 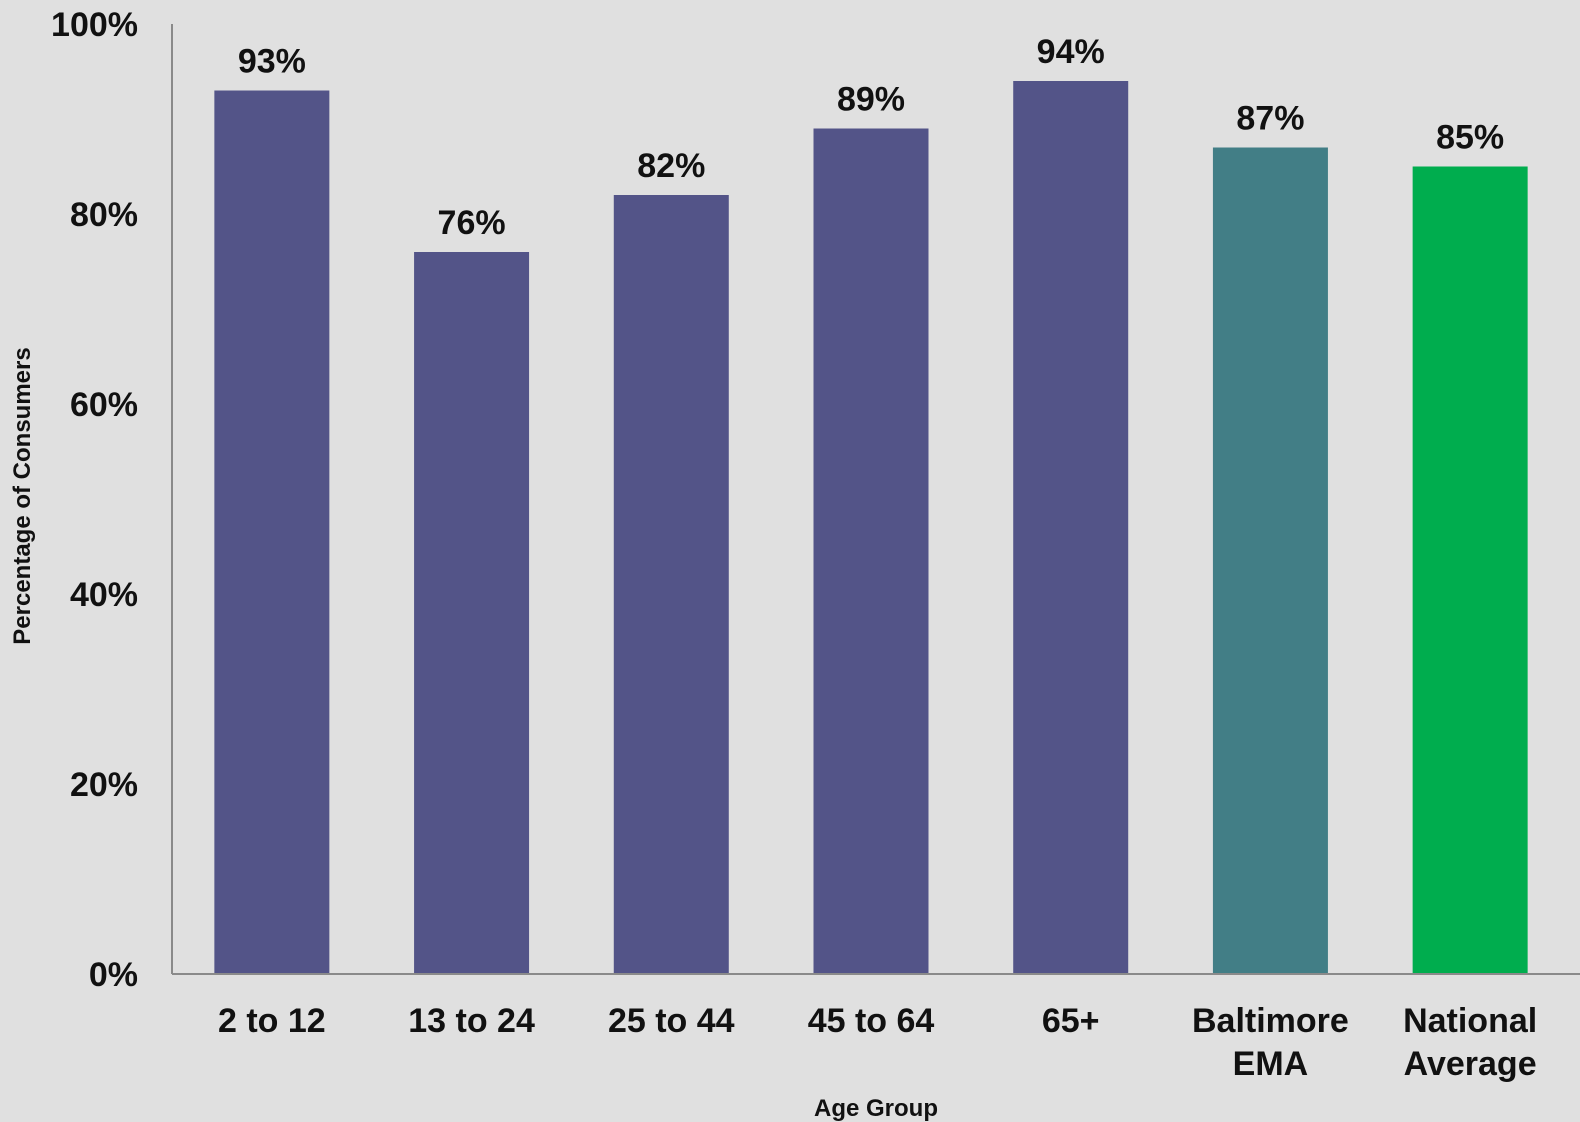 What do you see at coordinates (1470, 1064) in the screenshot?
I see `x-category-label-line: Average` at bounding box center [1470, 1064].